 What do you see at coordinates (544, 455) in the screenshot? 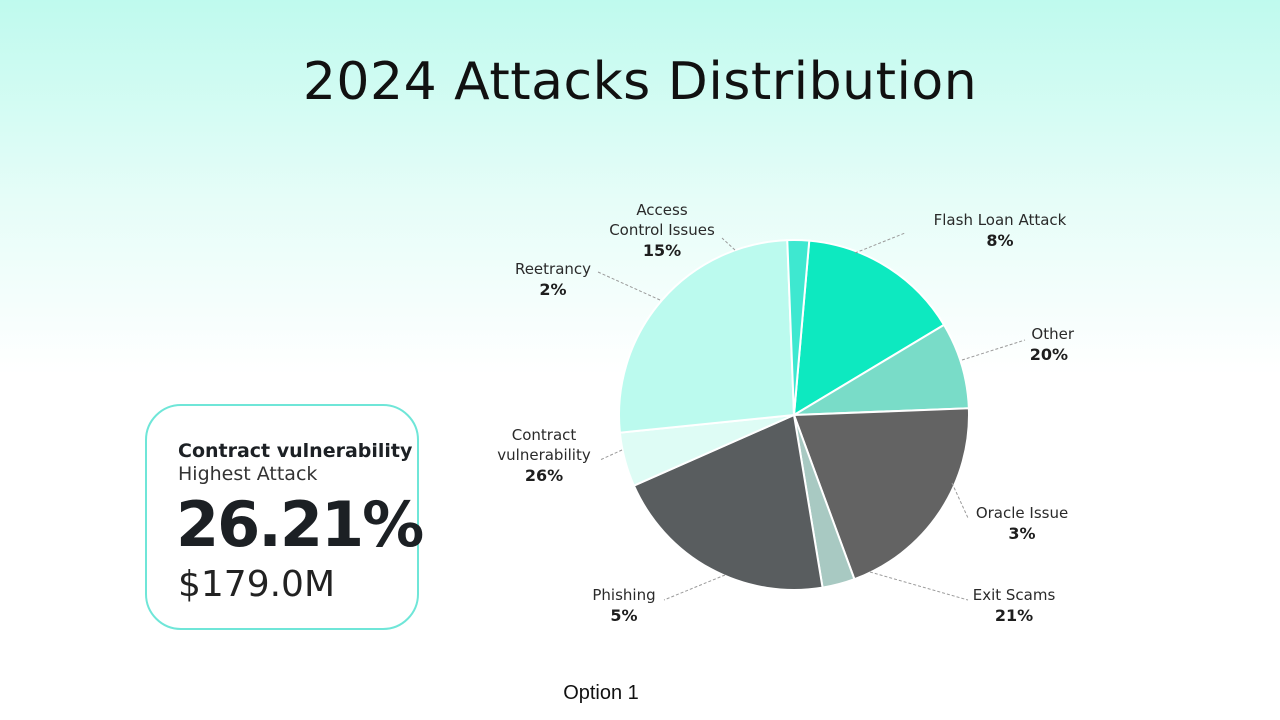
I see `pie-category-label: vulnerability` at bounding box center [544, 455].